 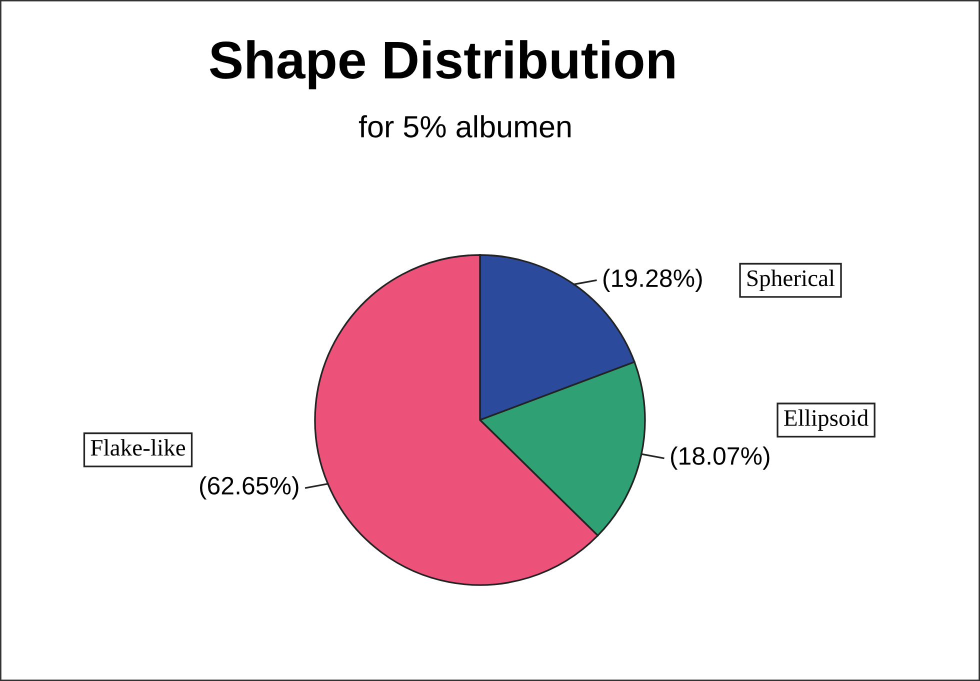 I want to click on slice-label: Ellipsoid, so click(x=826, y=420).